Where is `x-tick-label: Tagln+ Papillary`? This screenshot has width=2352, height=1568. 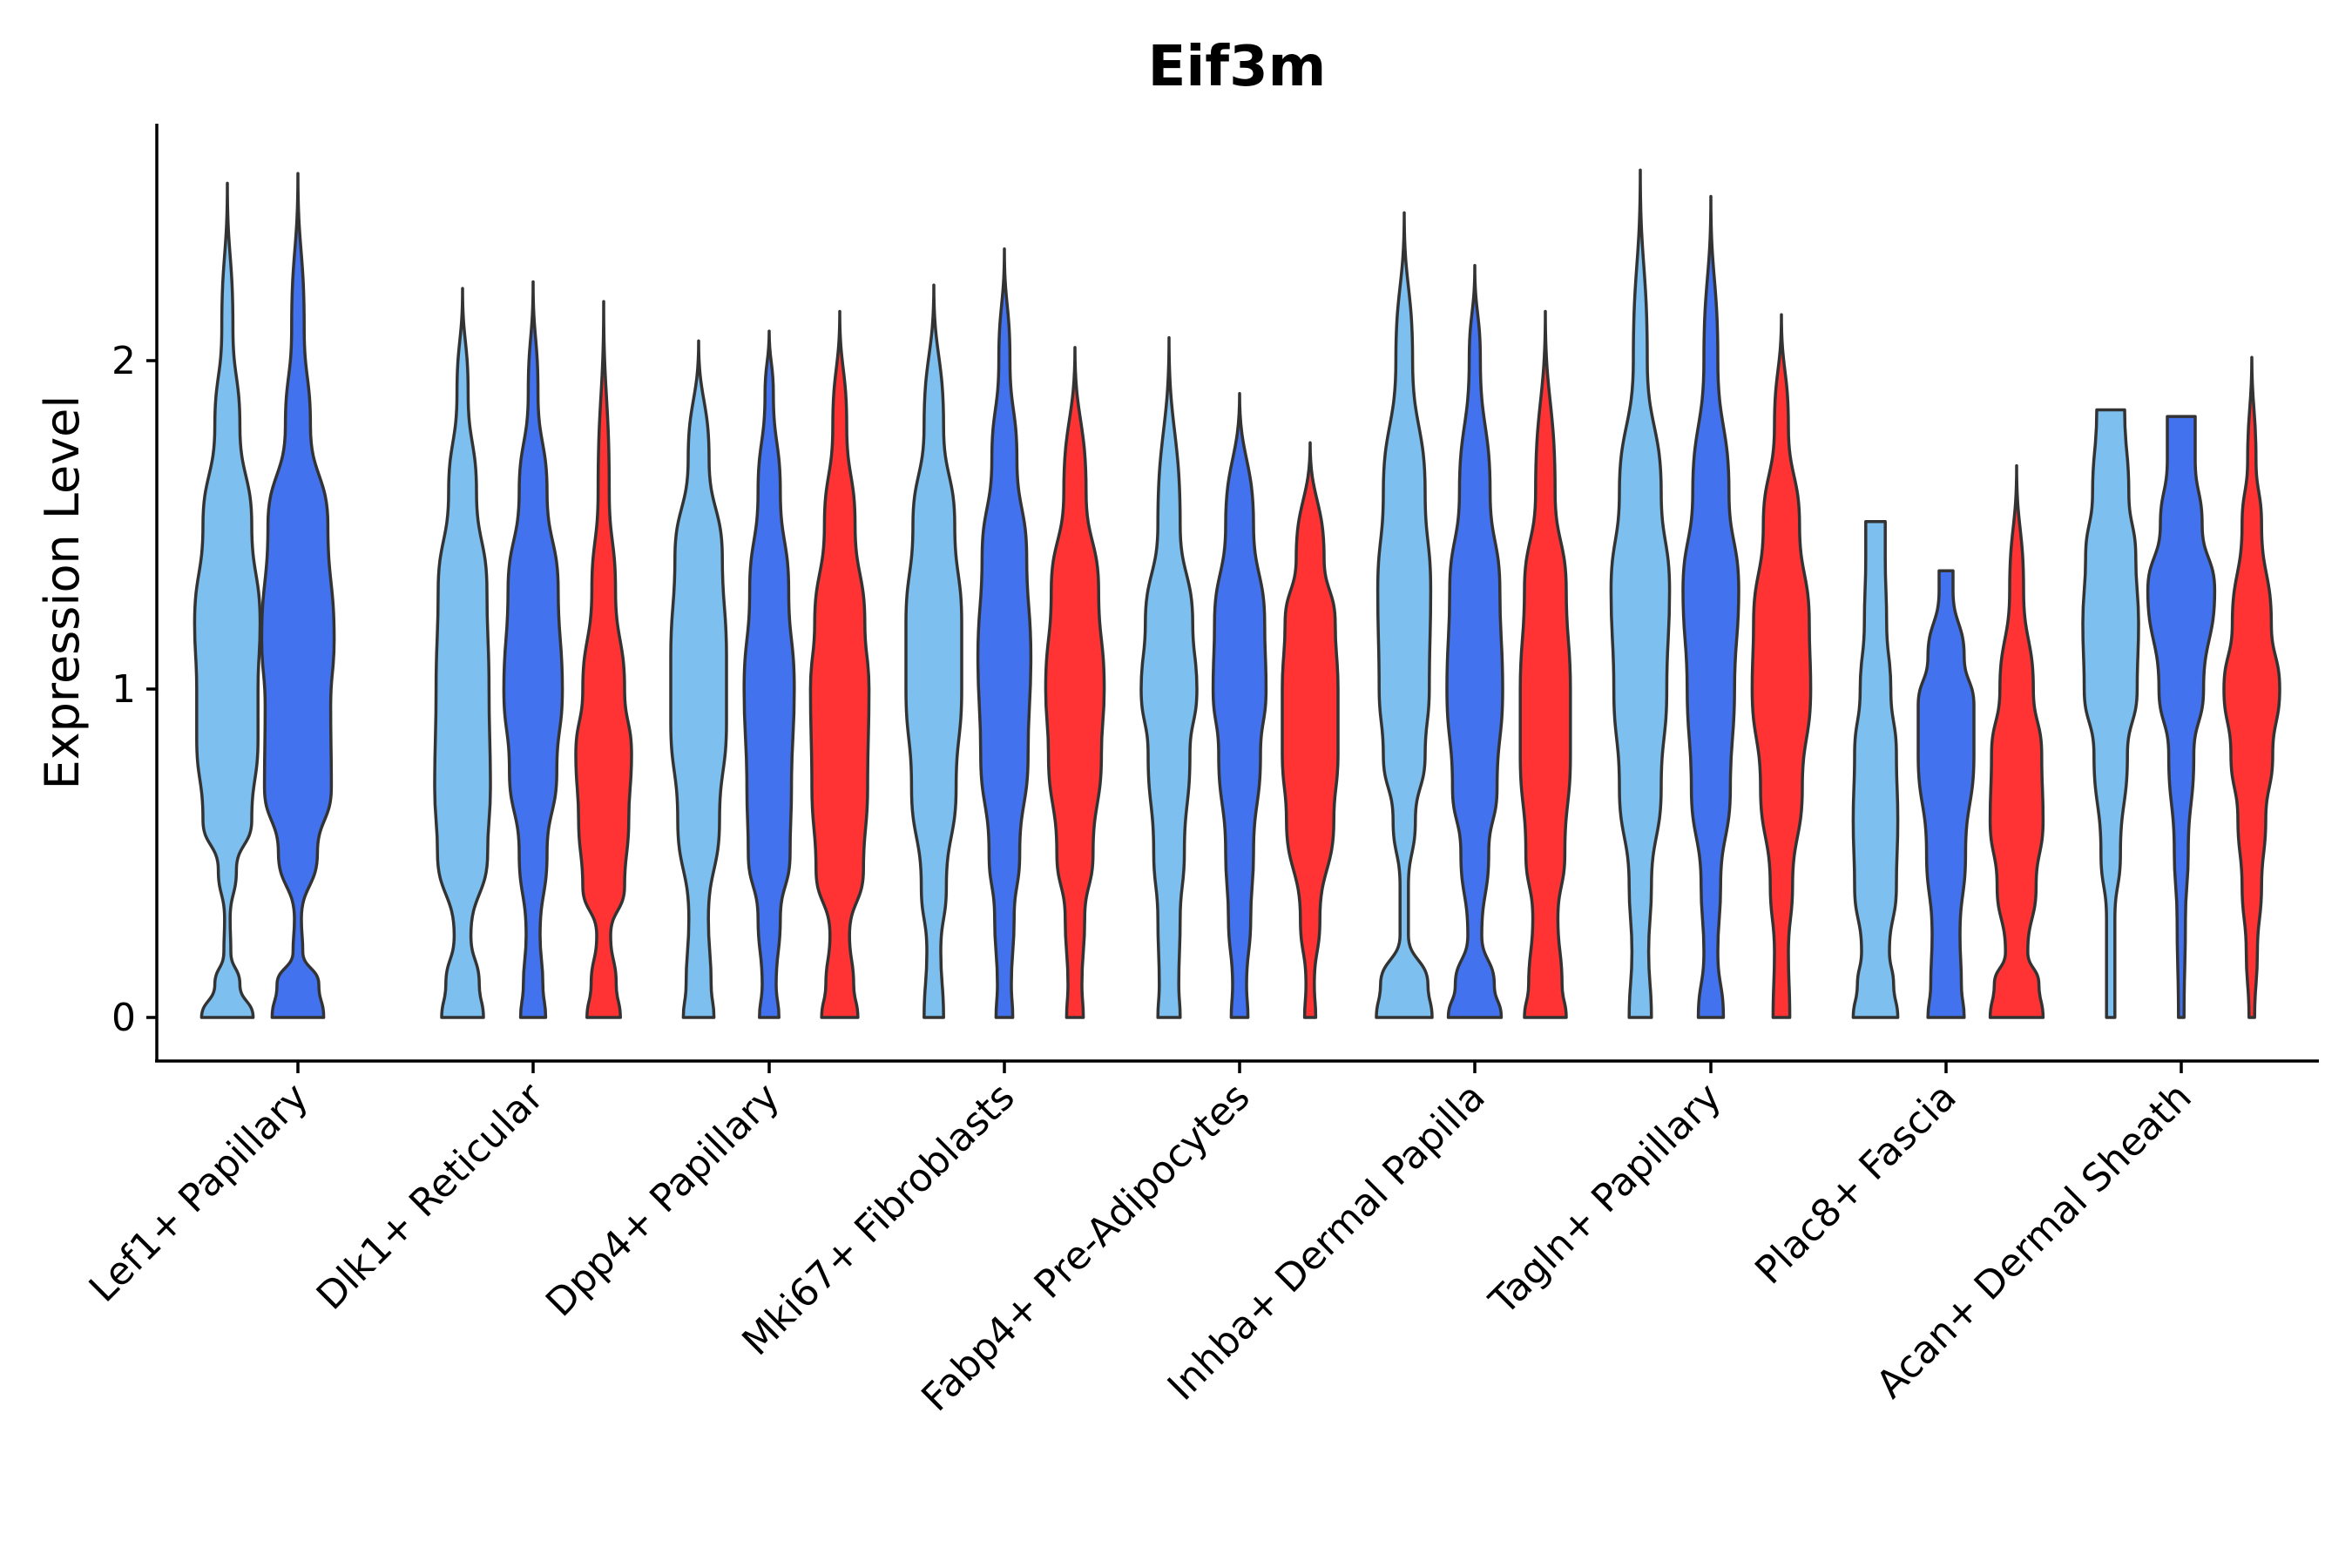 x-tick-label: Tagln+ Papillary is located at coordinates (1605, 1199).